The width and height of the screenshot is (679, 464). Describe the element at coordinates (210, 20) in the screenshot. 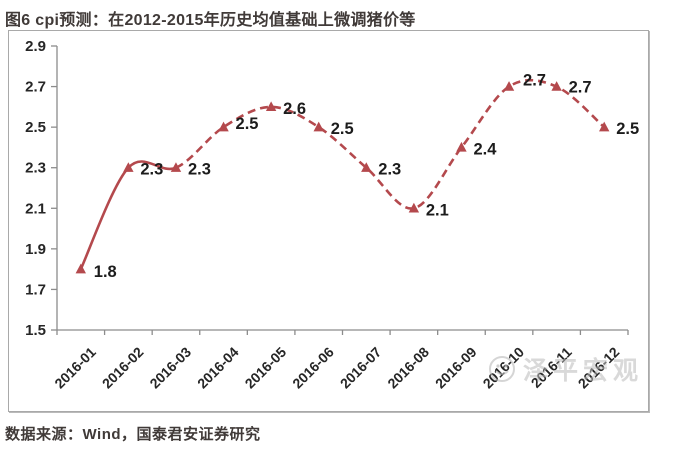

I see `chart-title: 图6 cpi预测：在2012-2015年历史均值基础上微调猪价等` at that location.